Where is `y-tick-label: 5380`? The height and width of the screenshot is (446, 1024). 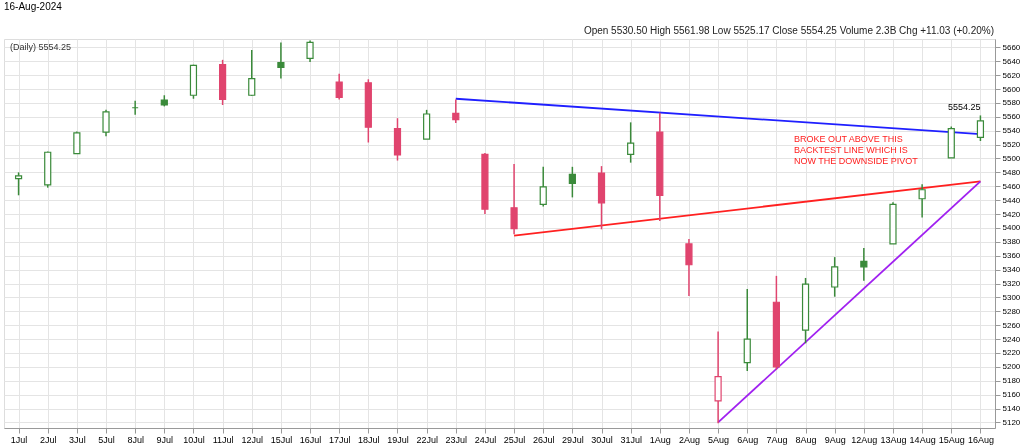 y-tick-label: 5380 is located at coordinates (1011, 242).